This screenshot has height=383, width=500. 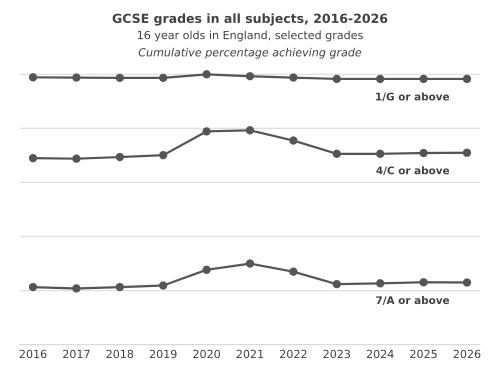 What do you see at coordinates (413, 171) in the screenshot?
I see `series-label: 4/C or above` at bounding box center [413, 171].